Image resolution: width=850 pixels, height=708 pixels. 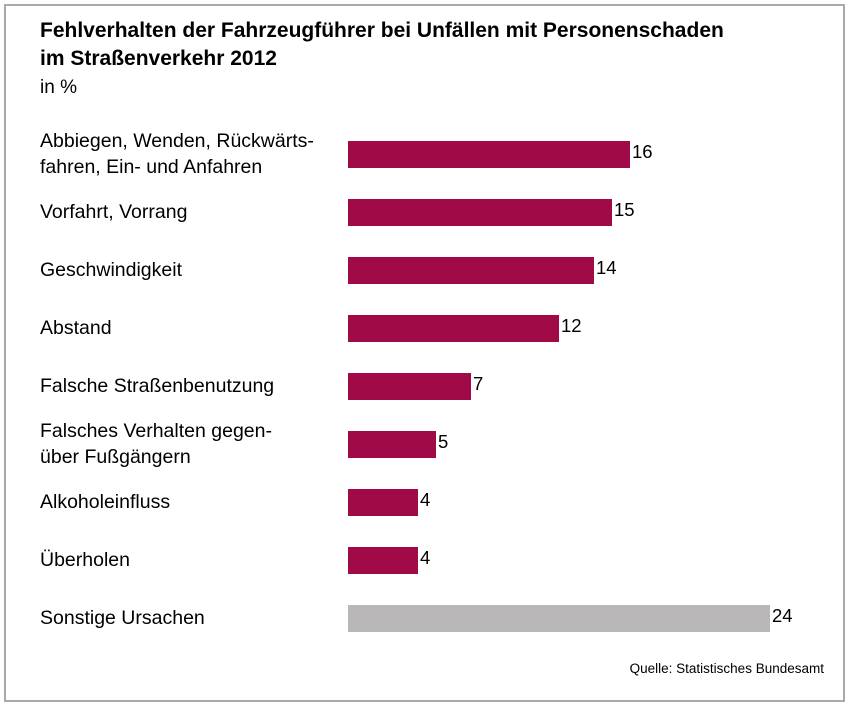 I want to click on chart-row: Geschwindigkeit 14, so click(x=430, y=270).